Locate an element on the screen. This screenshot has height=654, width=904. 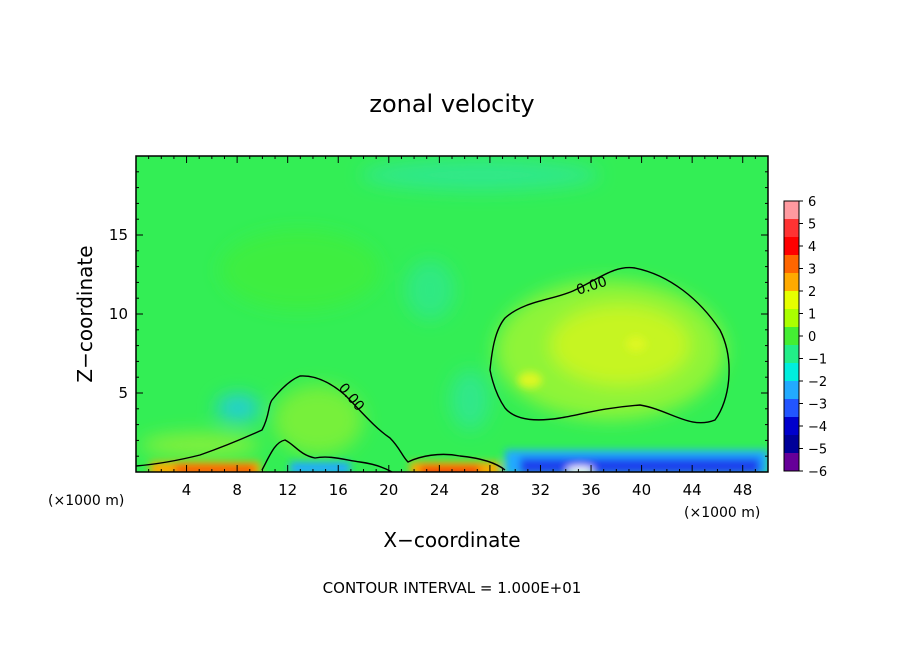
x-tick-label-28: 28 is located at coordinates (489, 490).